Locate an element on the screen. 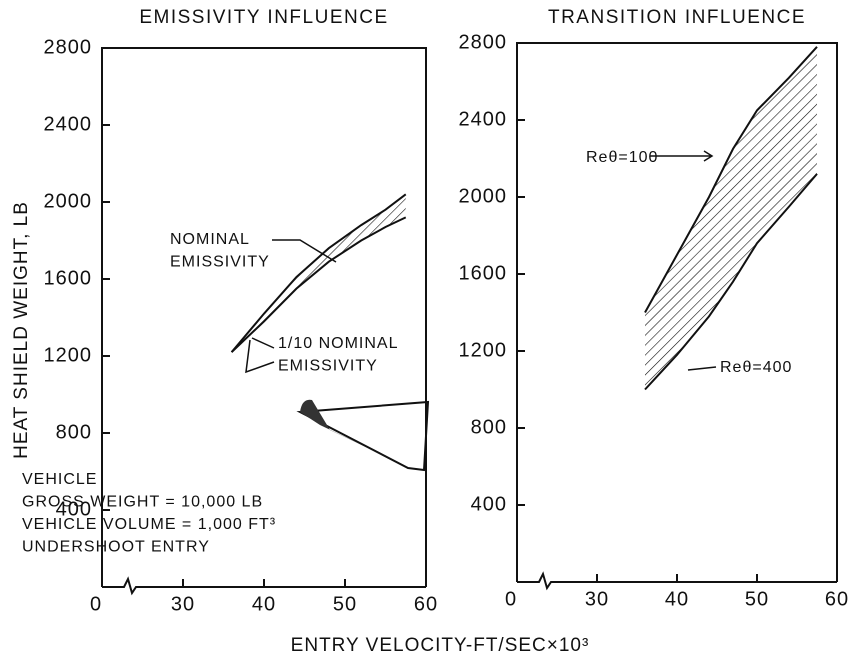 The height and width of the screenshot is (663, 858). chart-title: TRANSITION INFLUENCE is located at coordinates (677, 17).